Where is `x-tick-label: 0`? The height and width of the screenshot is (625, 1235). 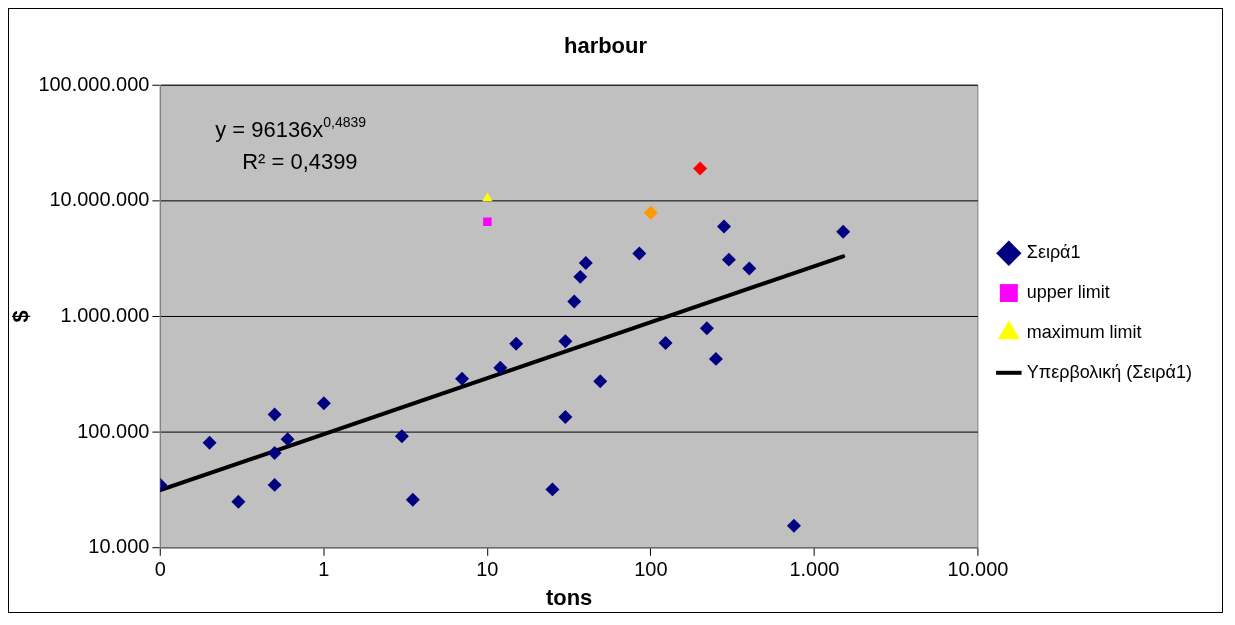
x-tick-label: 0 is located at coordinates (160, 569).